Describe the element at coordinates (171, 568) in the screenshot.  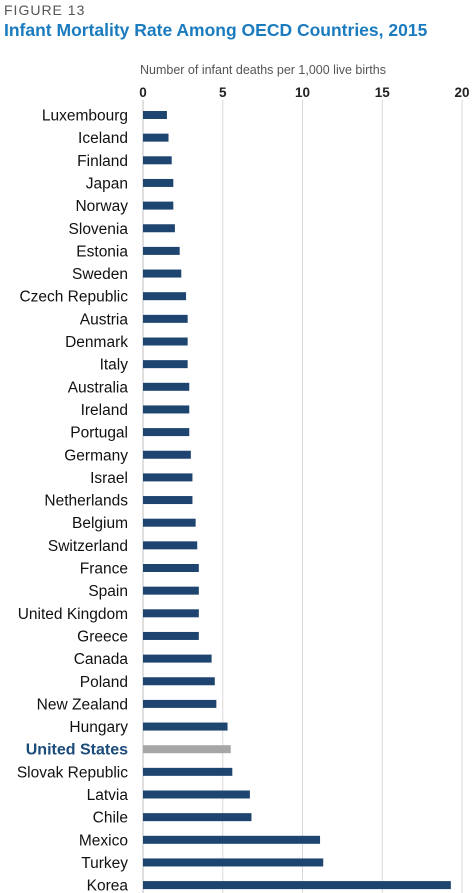
I see `bar-france` at that location.